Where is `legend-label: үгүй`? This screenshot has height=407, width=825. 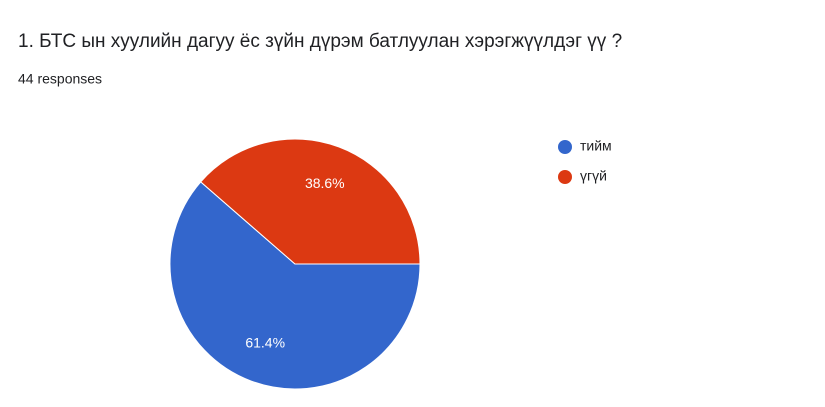 legend-label: үгүй is located at coordinates (593, 176).